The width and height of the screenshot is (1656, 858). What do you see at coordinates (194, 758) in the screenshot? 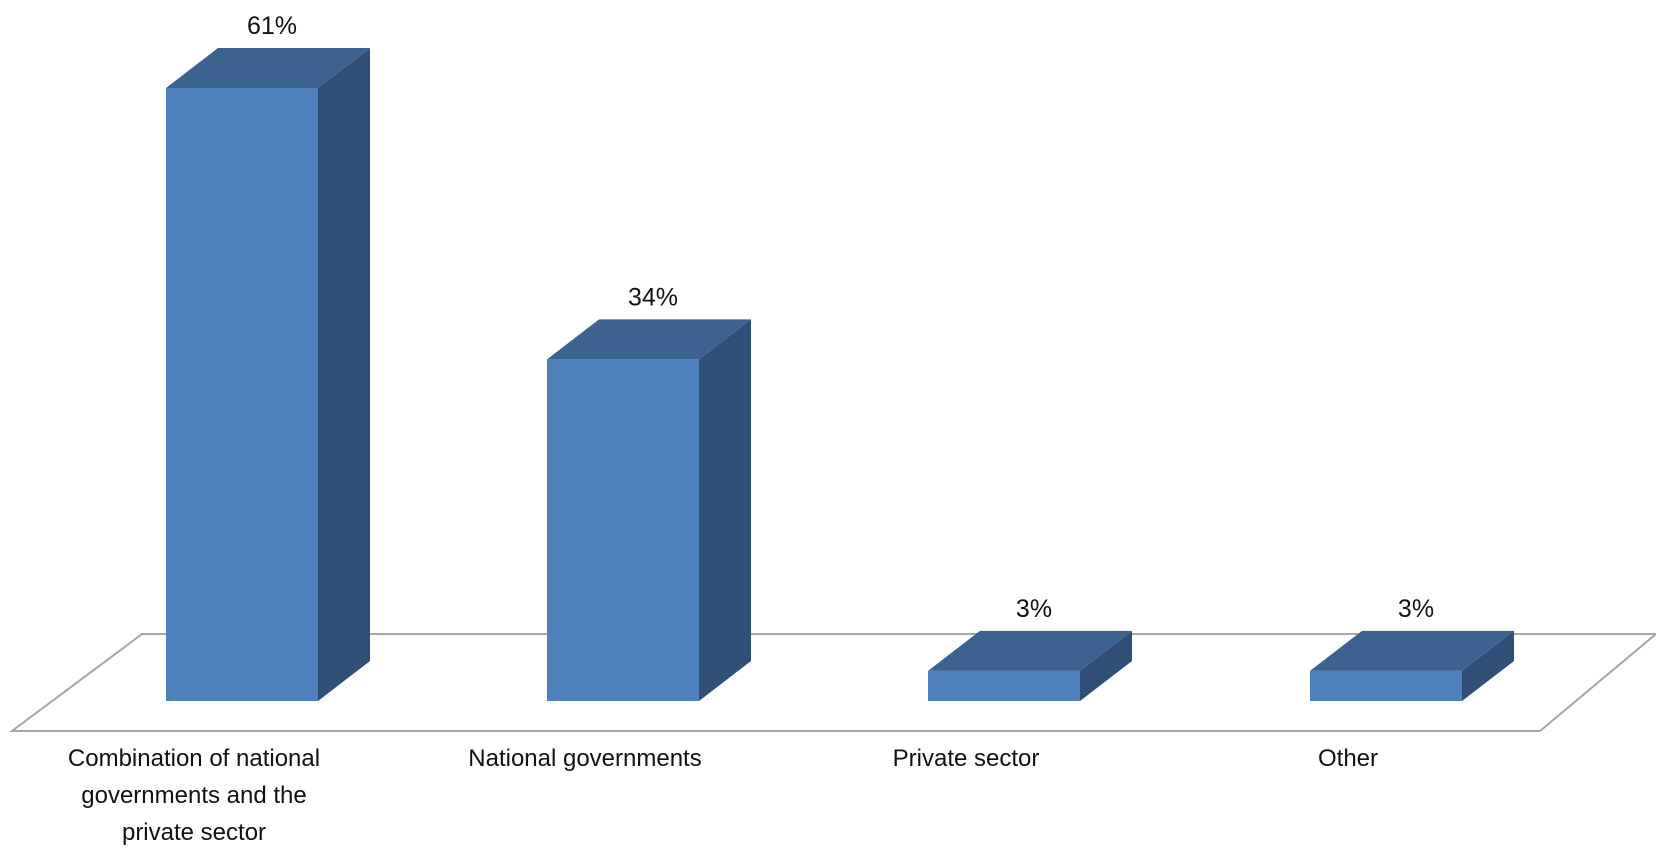
I see `category-label: Combination of national` at bounding box center [194, 758].